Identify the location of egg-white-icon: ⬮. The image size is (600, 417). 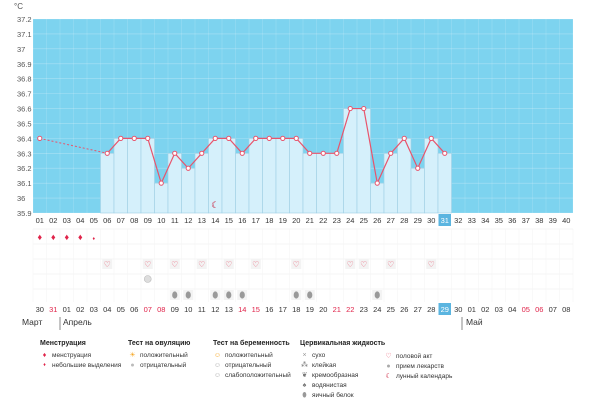
(304, 395).